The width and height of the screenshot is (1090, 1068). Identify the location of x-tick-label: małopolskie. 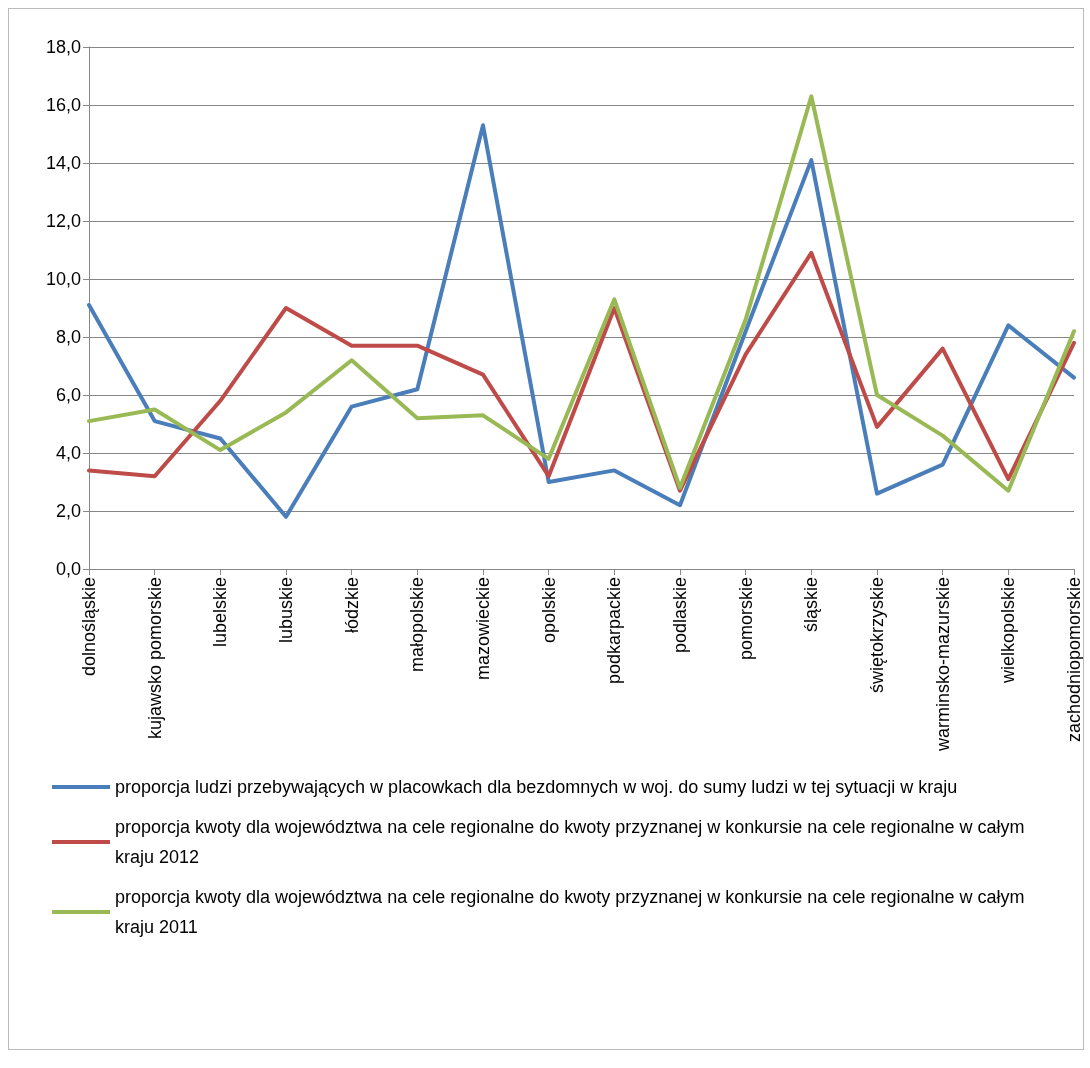
(417, 625).